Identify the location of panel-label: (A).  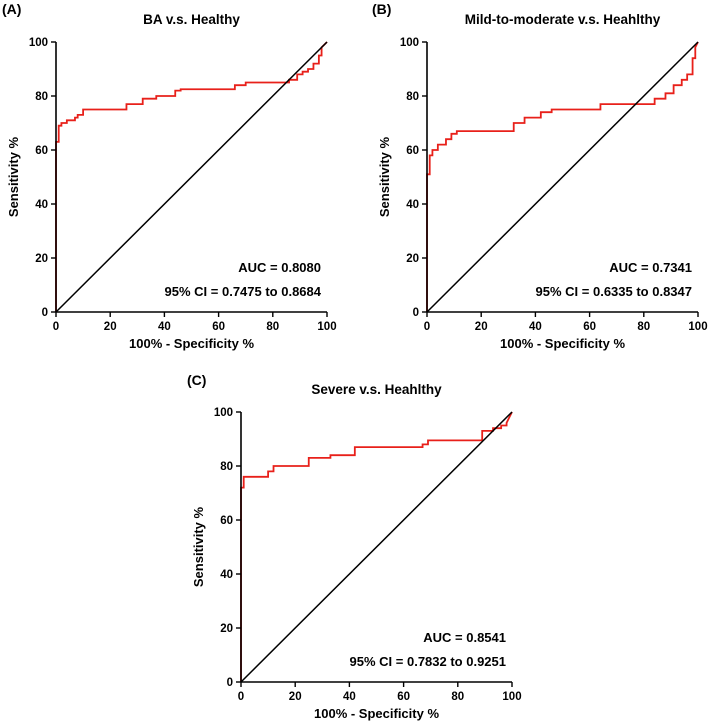
(11, 9).